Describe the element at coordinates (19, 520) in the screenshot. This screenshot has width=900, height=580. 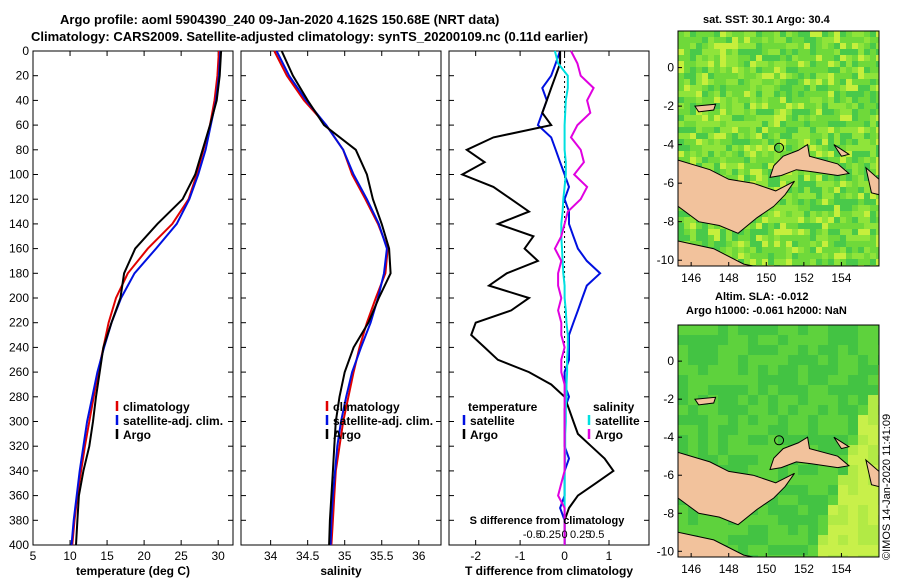
I see `depth-tick-label: 380` at that location.